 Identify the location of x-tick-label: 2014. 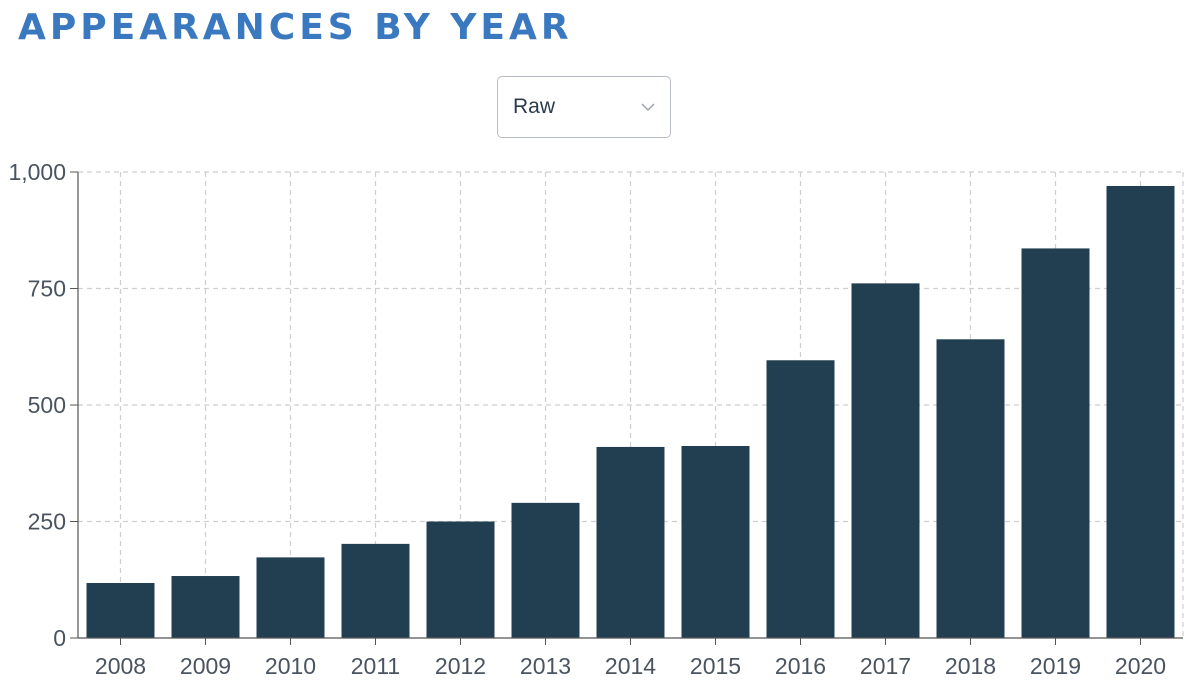
(630, 666).